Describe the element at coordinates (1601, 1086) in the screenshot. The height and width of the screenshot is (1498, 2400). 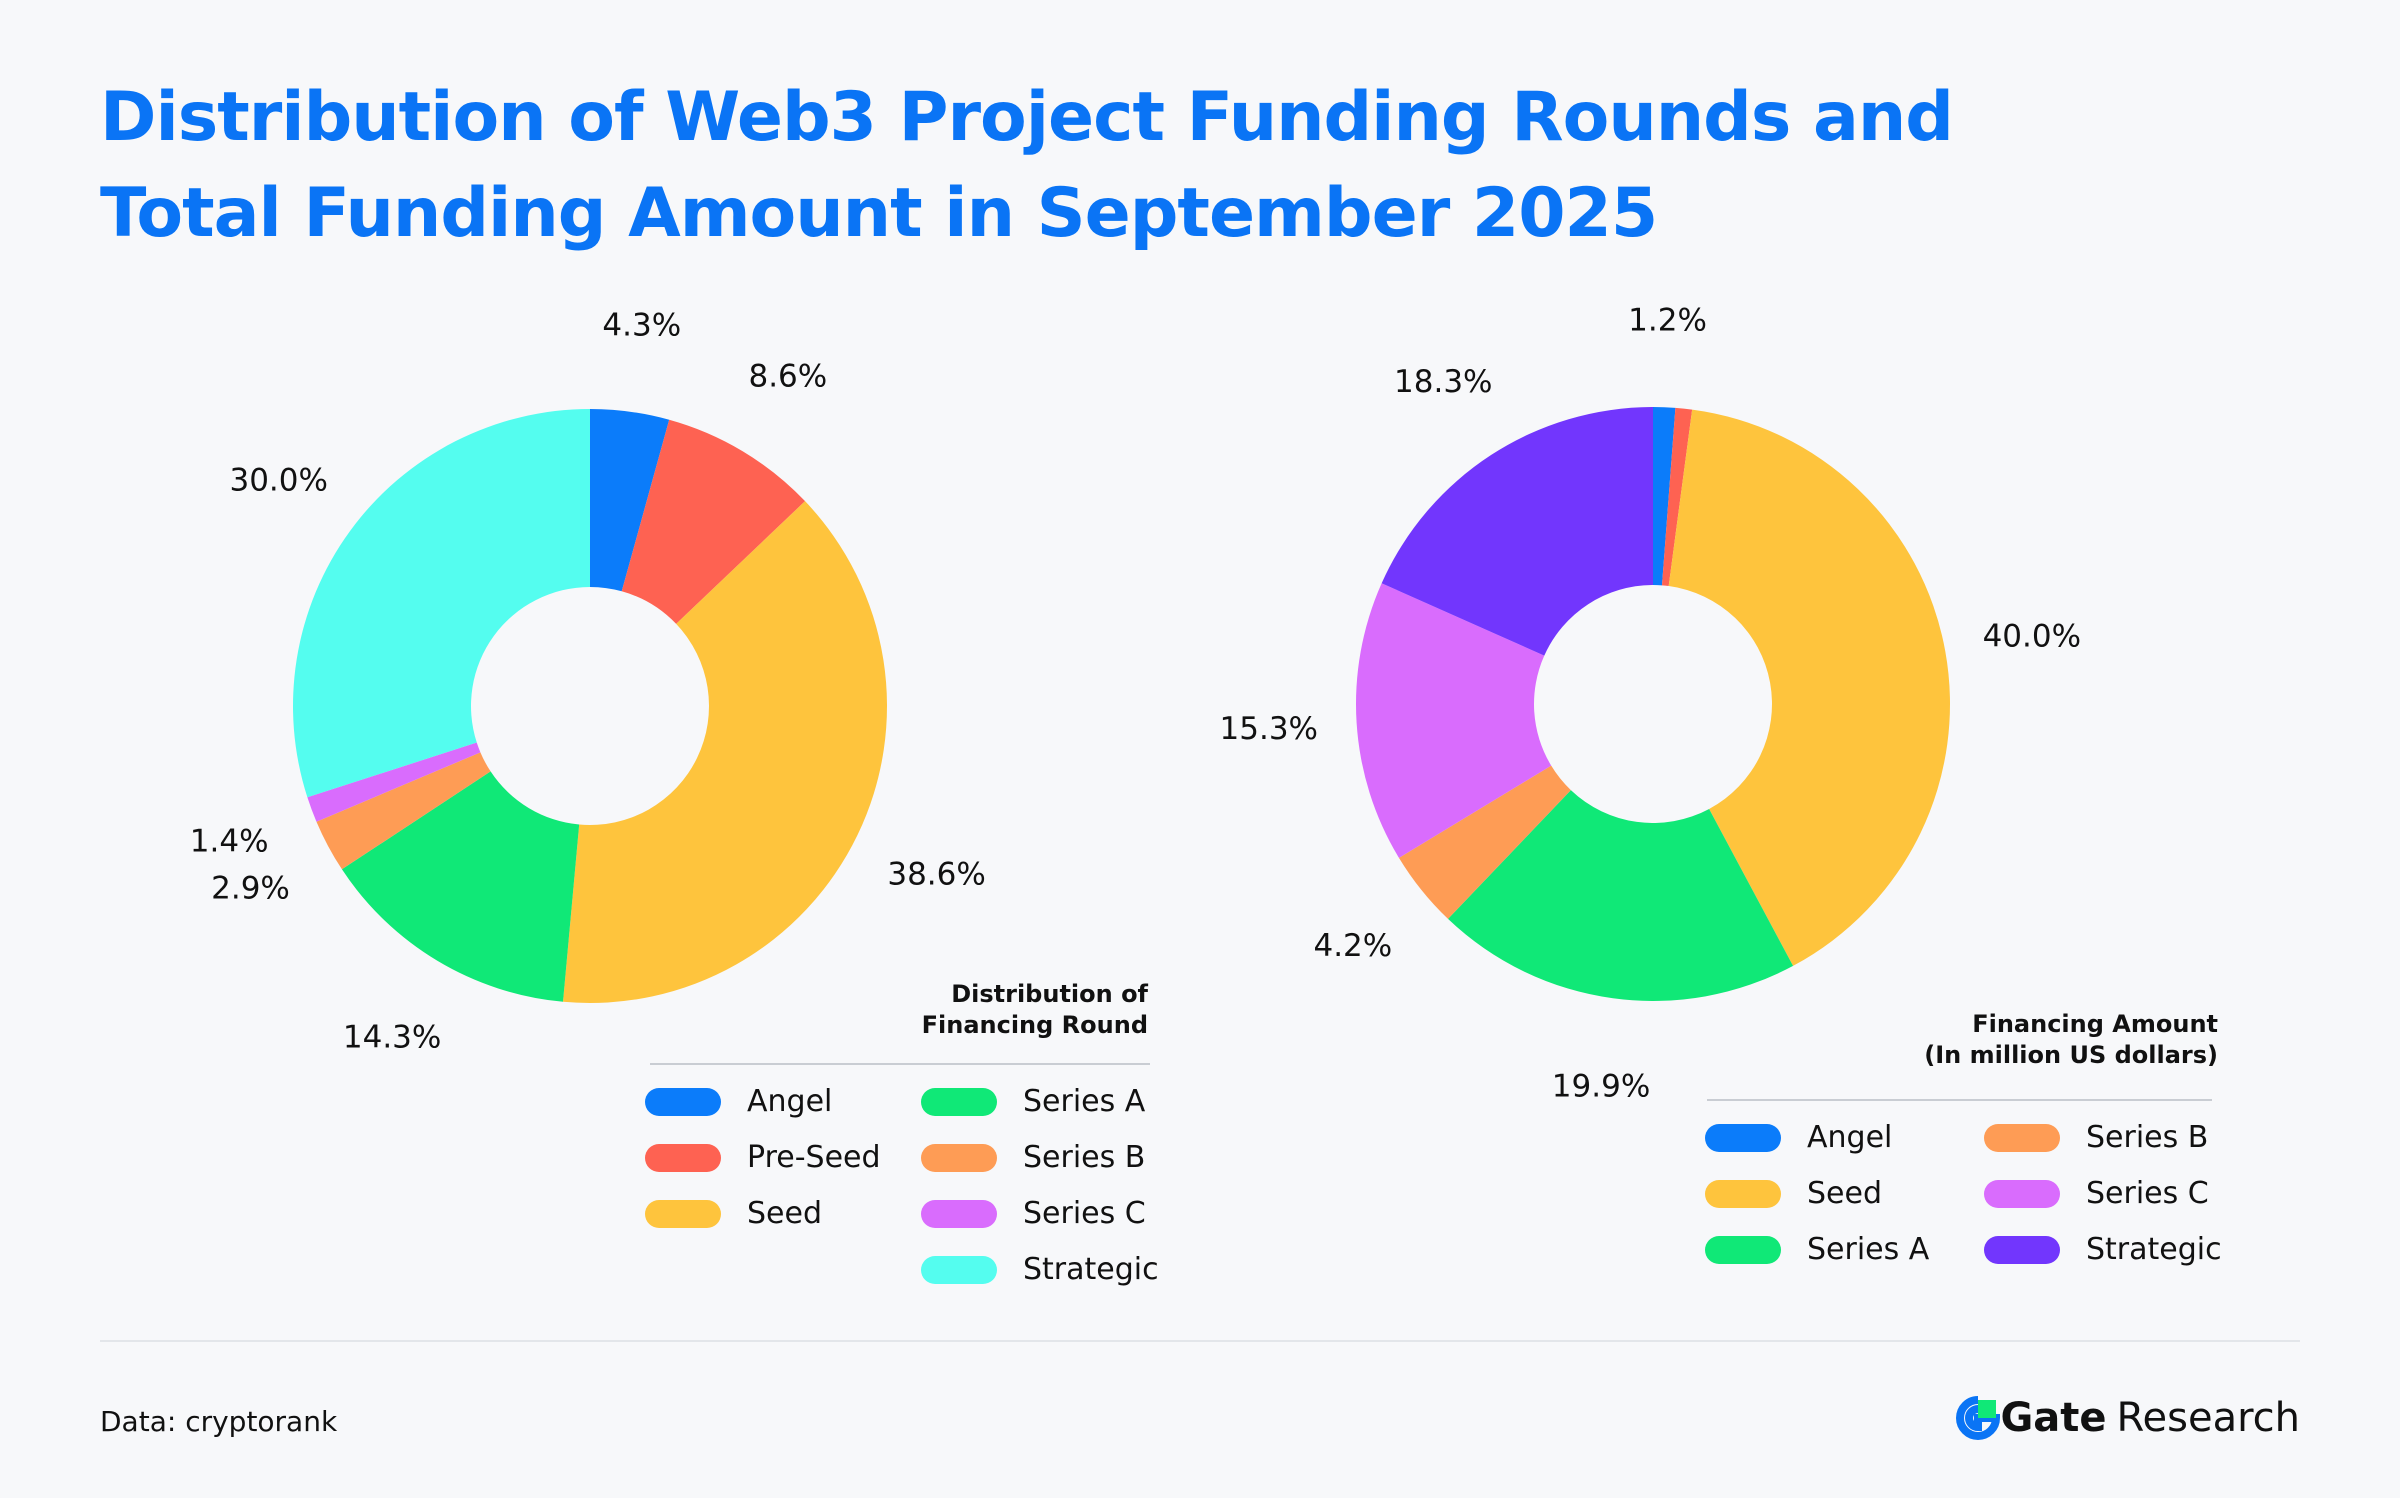
I see `data-label-series-a: 19.9%` at that location.